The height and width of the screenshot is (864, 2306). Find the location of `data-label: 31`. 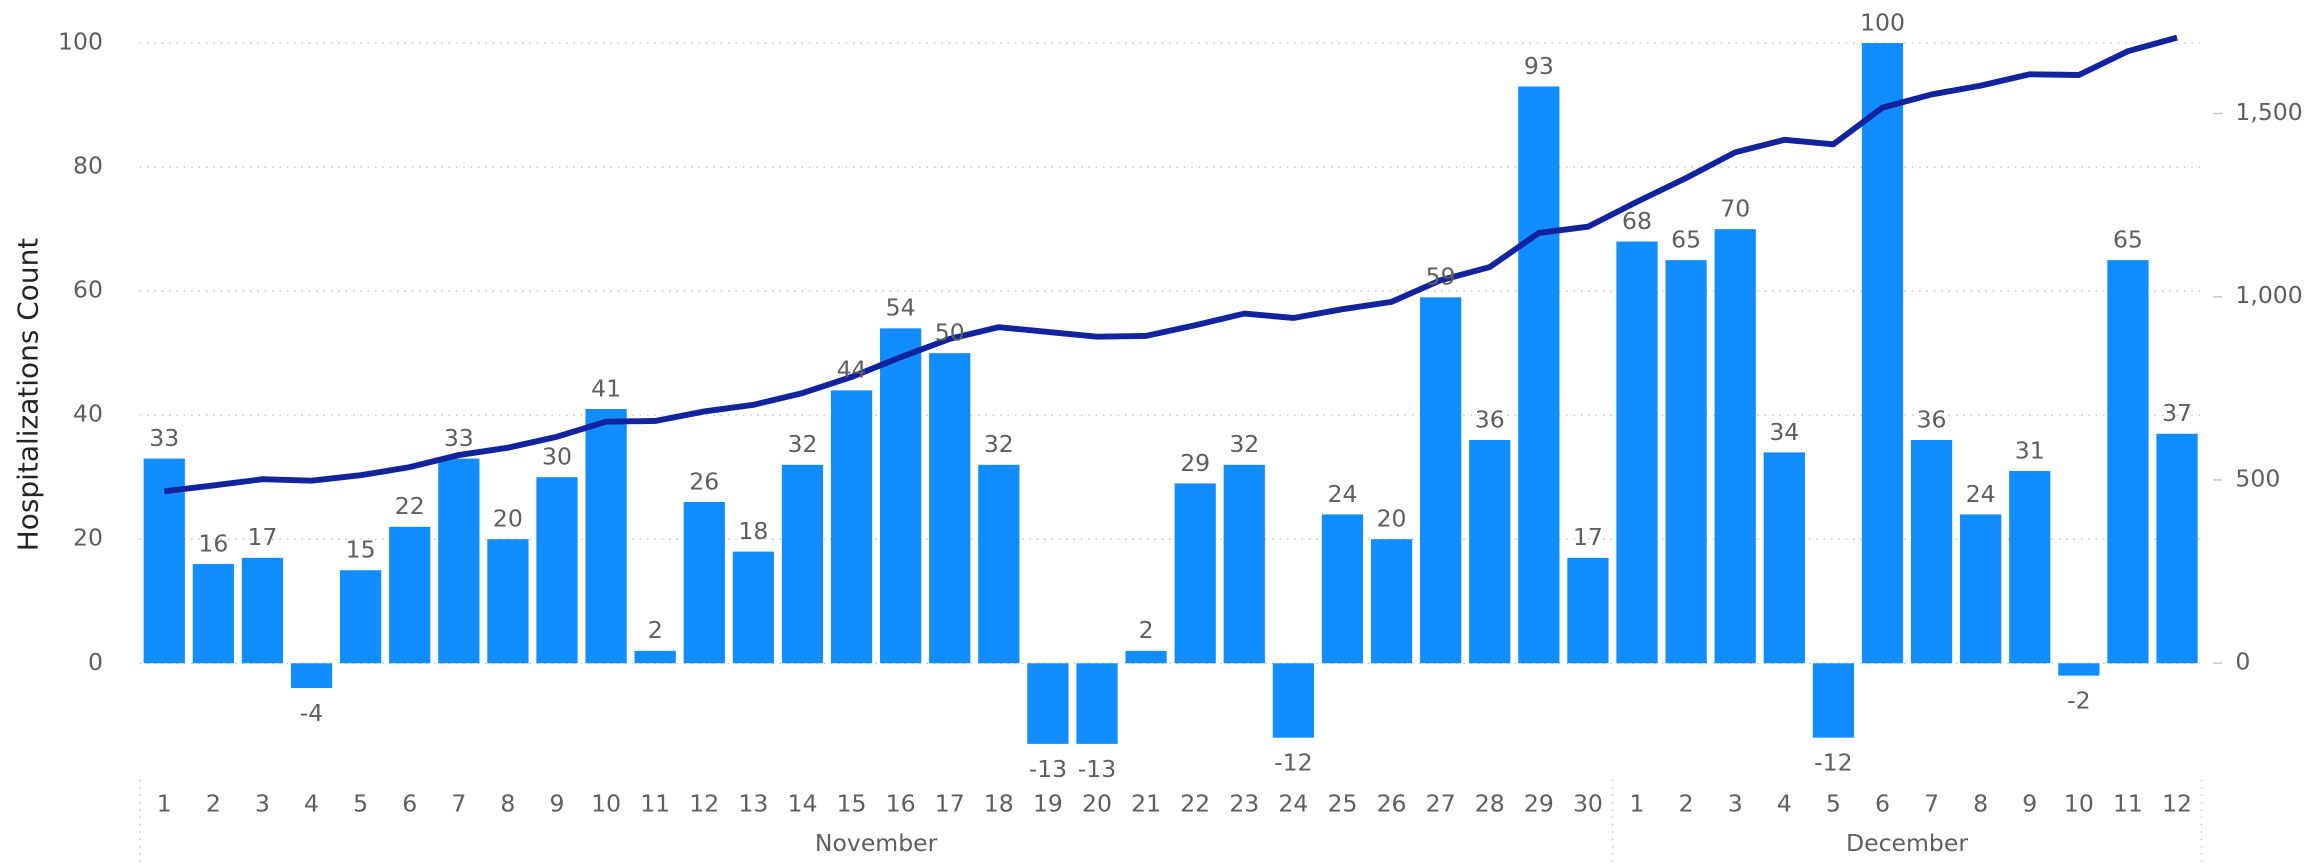

data-label: 31 is located at coordinates (2030, 450).